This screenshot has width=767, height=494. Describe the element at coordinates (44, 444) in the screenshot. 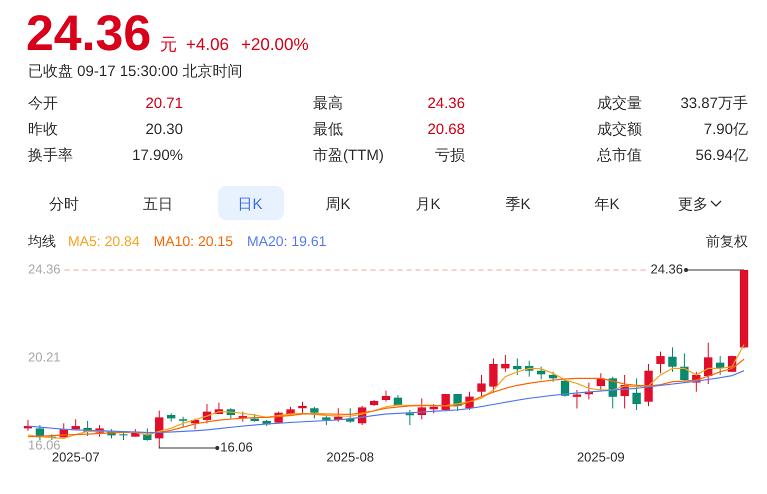

I see `y-tick-label: 16.06` at that location.